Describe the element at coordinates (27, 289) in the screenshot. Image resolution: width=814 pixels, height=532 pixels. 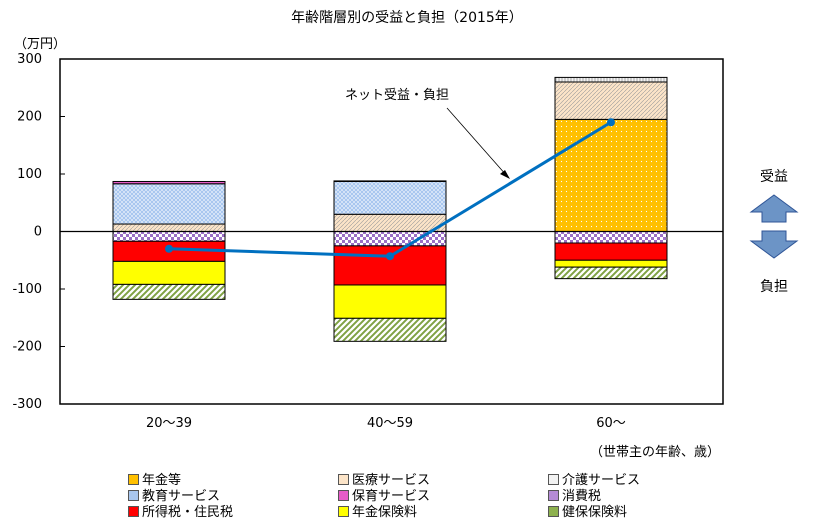
I see `y-tick-label: -100` at that location.